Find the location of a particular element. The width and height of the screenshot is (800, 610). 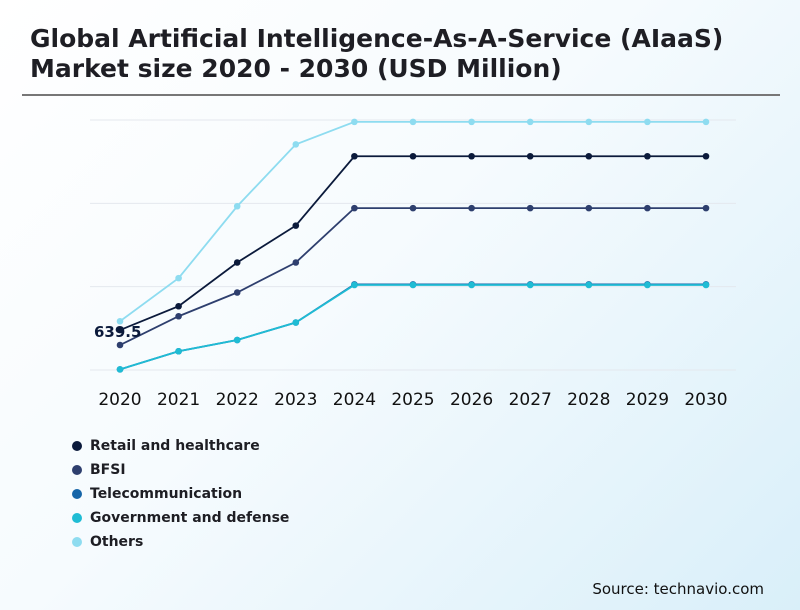

legend-label: Others is located at coordinates (117, 542).